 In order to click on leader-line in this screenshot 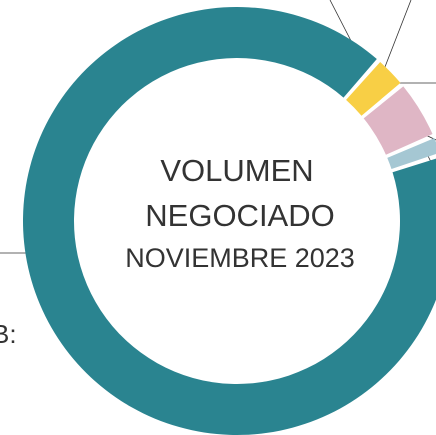, I will do `click(397, 36)`.